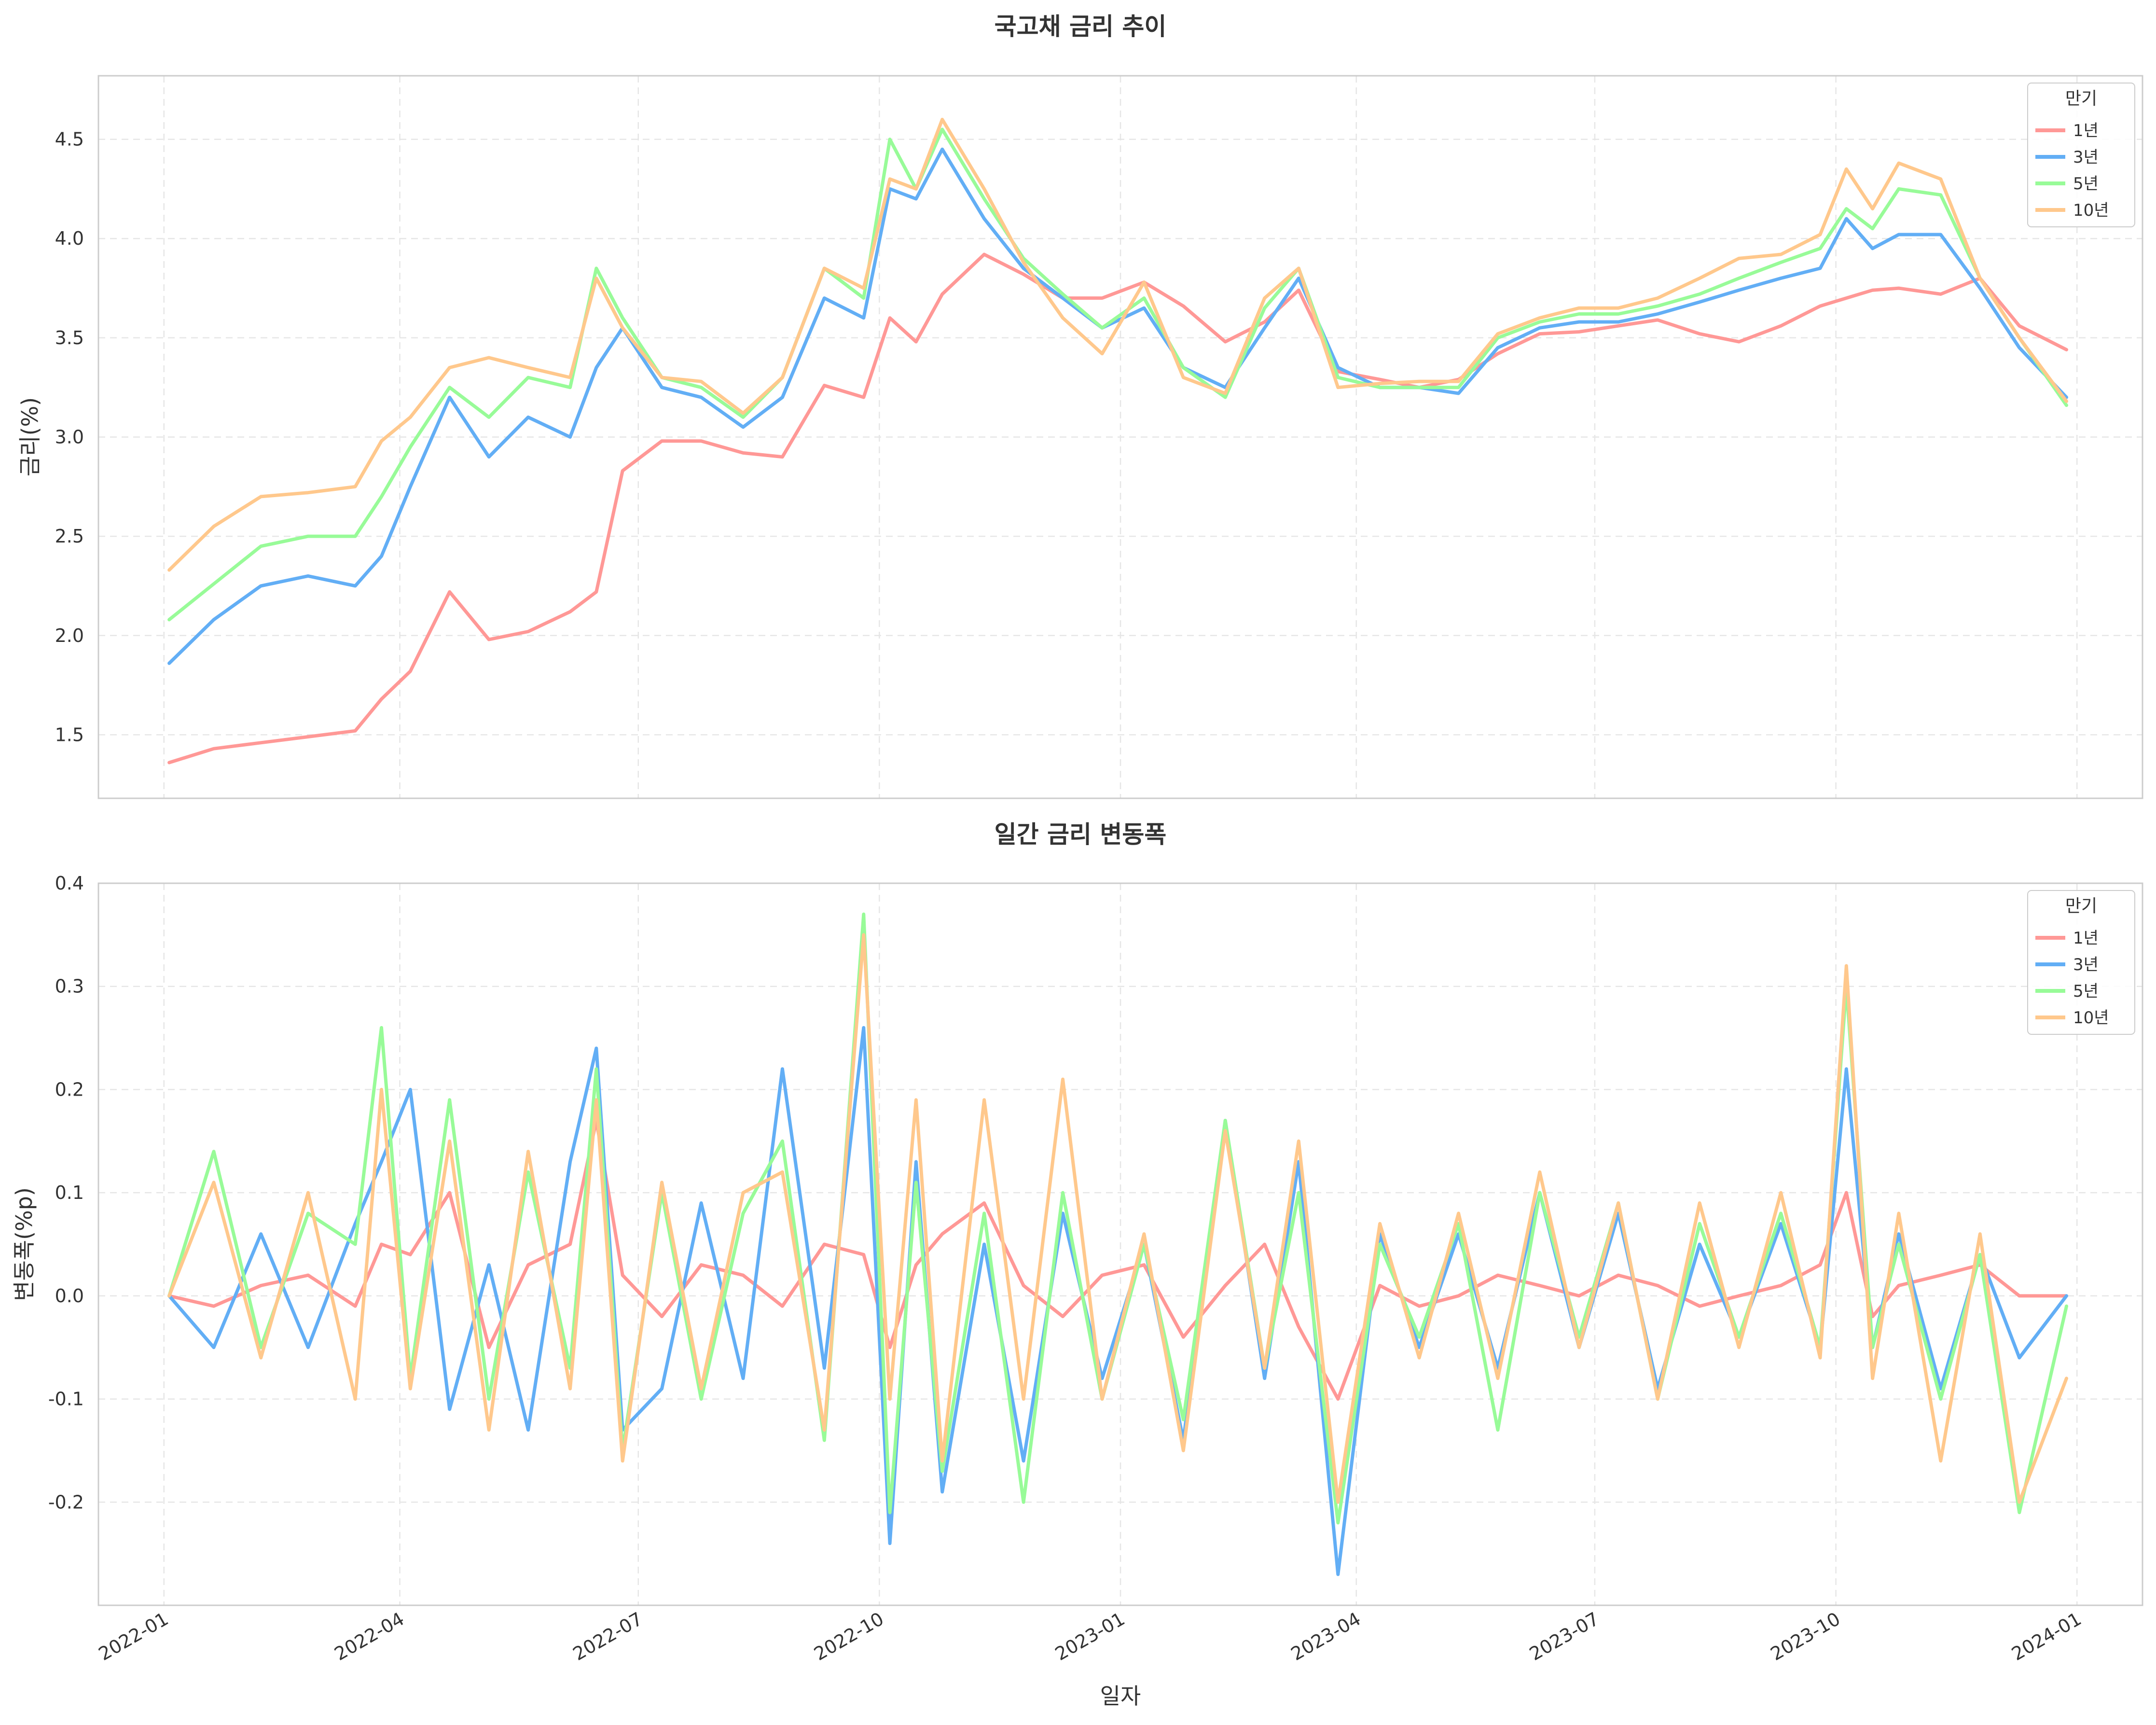 The width and height of the screenshot is (2156, 1725). What do you see at coordinates (133, 1636) in the screenshot?
I see `x-tick-label: 2022-01` at bounding box center [133, 1636].